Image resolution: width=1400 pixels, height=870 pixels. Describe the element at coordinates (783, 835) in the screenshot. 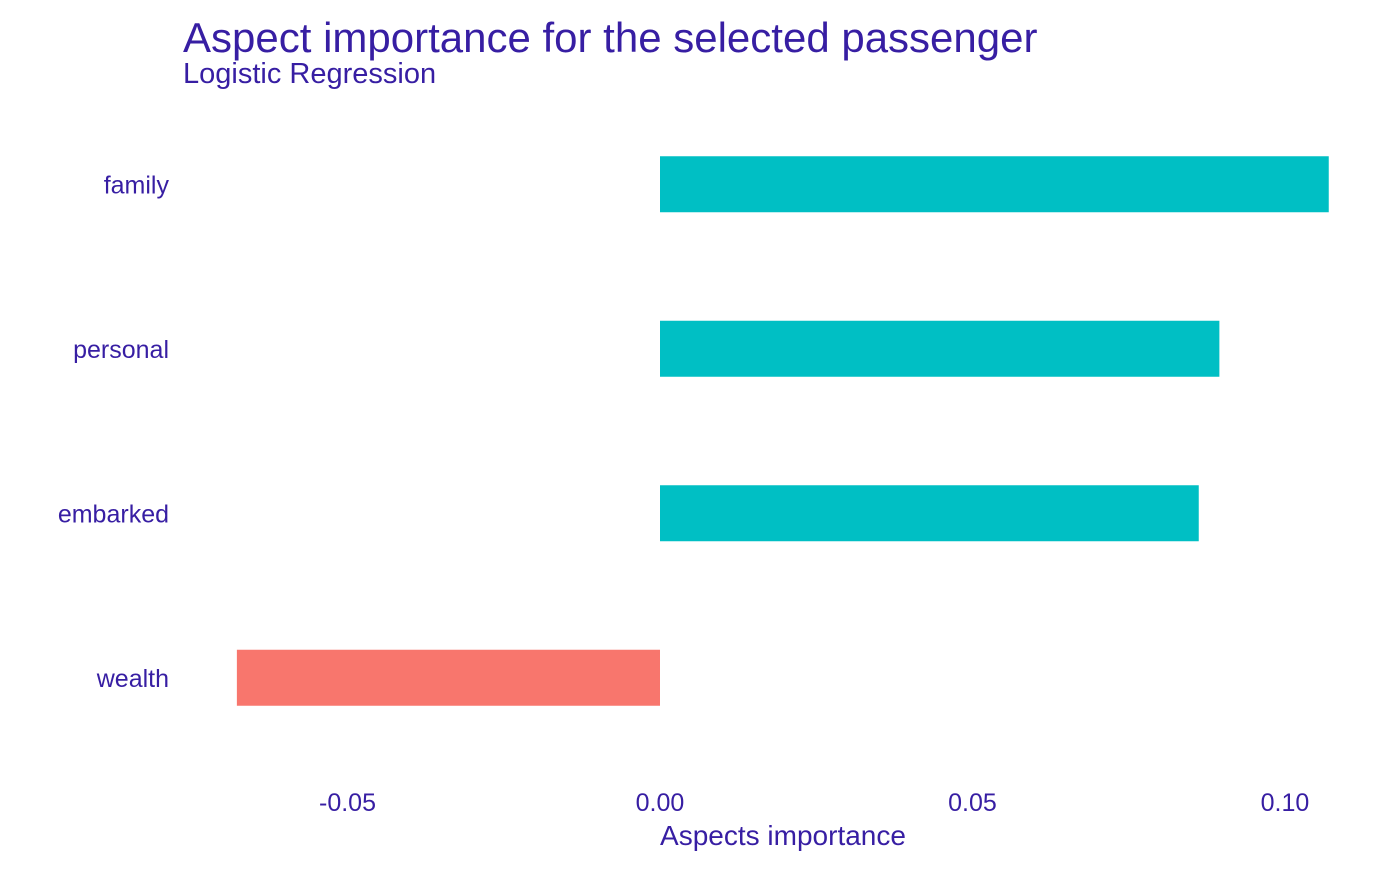

I see `x-axis-label: Aspects importance` at that location.